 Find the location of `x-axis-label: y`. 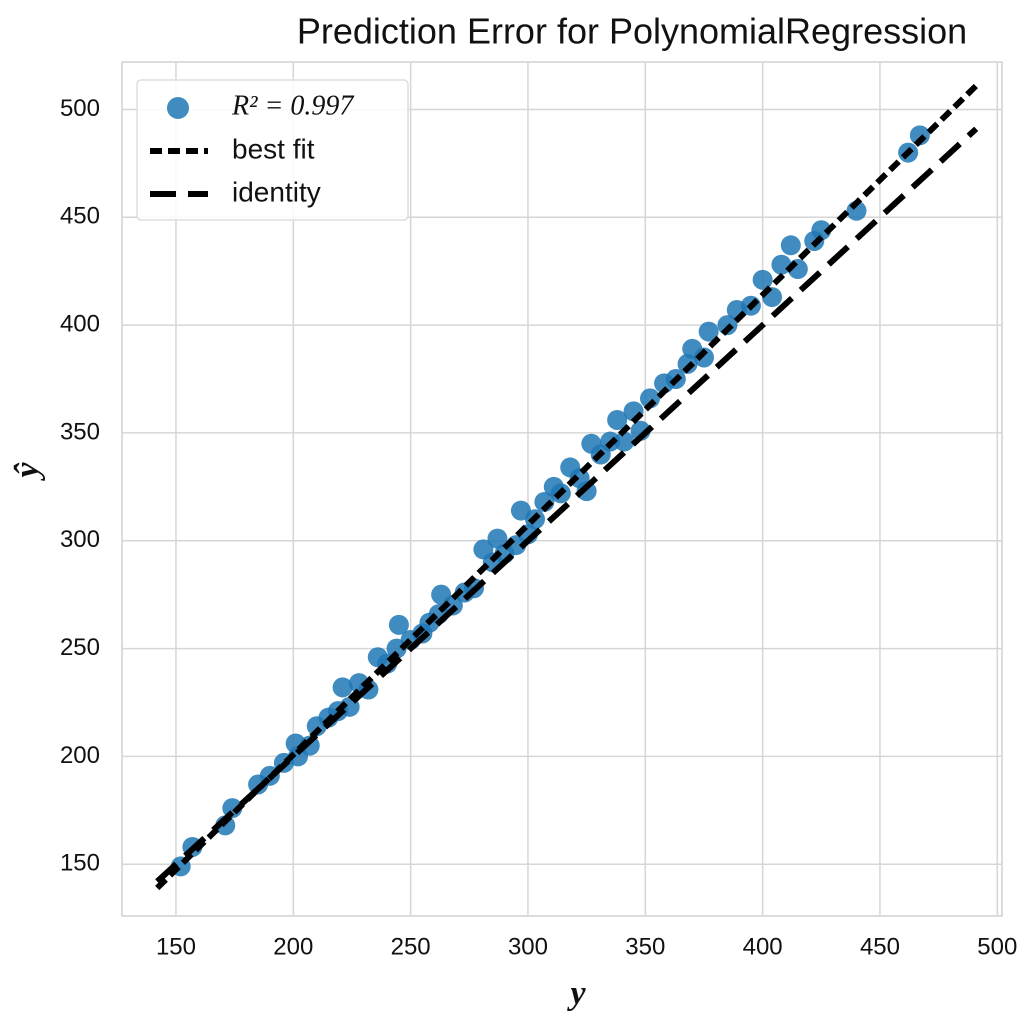

x-axis-label: y is located at coordinates (576, 993).